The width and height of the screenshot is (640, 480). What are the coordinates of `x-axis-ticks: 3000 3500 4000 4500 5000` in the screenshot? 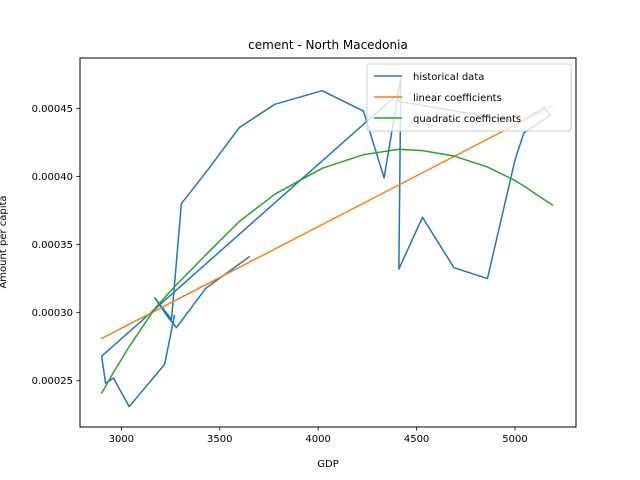 It's located at (318, 436).